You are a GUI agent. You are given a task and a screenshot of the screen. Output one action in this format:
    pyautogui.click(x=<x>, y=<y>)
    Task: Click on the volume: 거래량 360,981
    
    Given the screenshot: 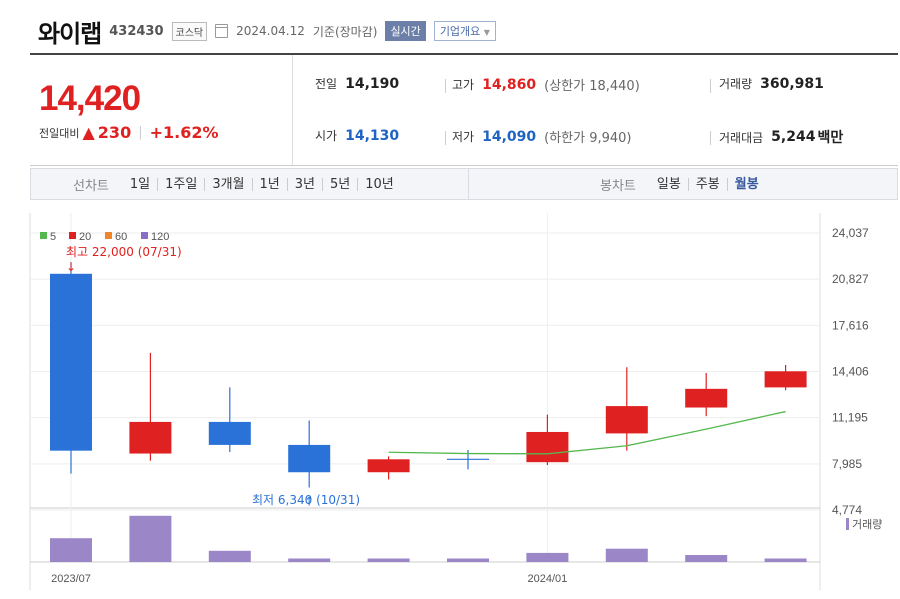 What is the action you would take?
    pyautogui.click(x=771, y=83)
    